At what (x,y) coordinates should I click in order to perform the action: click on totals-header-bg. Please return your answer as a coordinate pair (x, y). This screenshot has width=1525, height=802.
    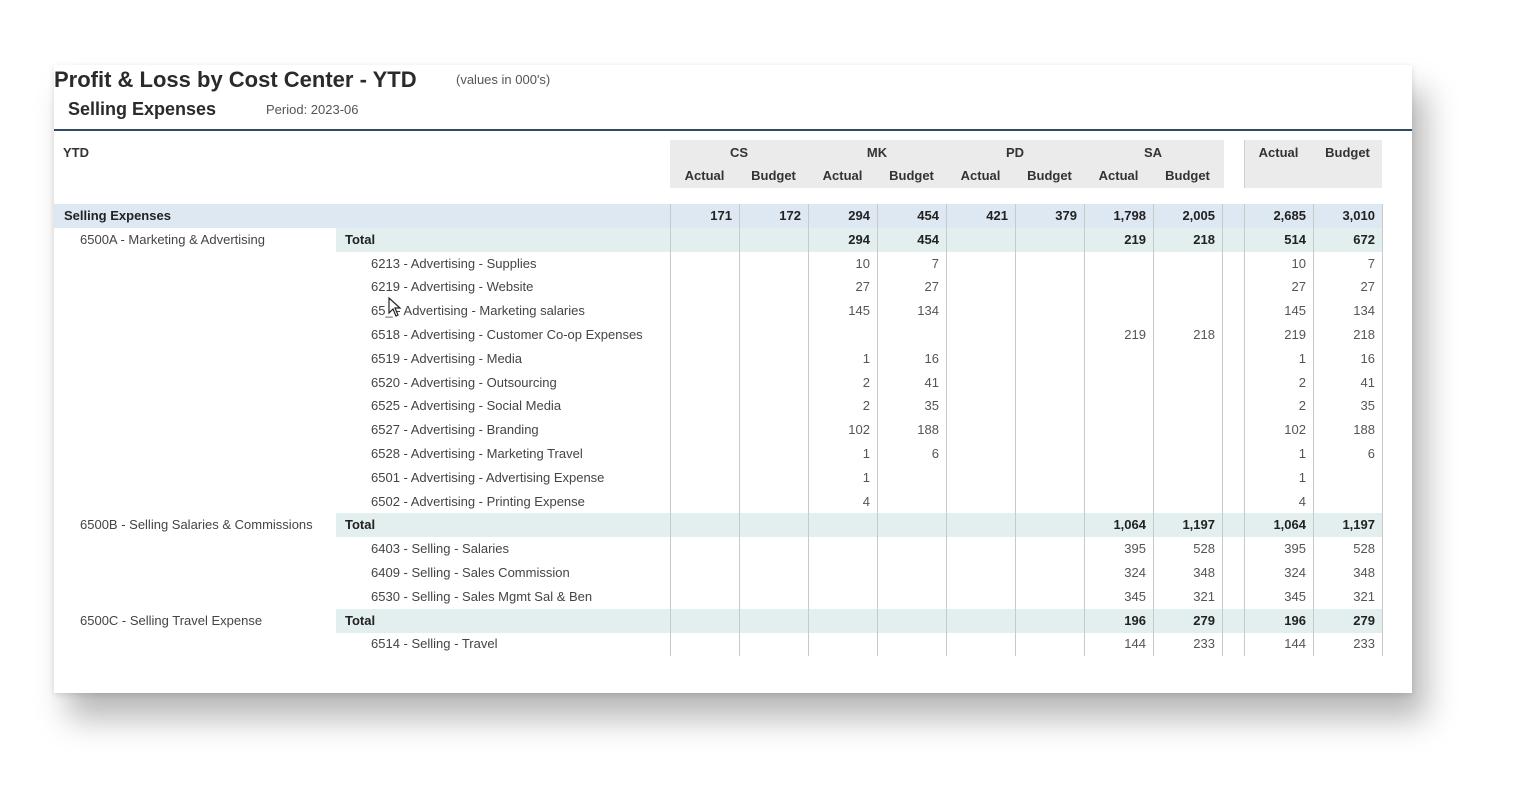
    Looking at the image, I should click on (1313, 164).